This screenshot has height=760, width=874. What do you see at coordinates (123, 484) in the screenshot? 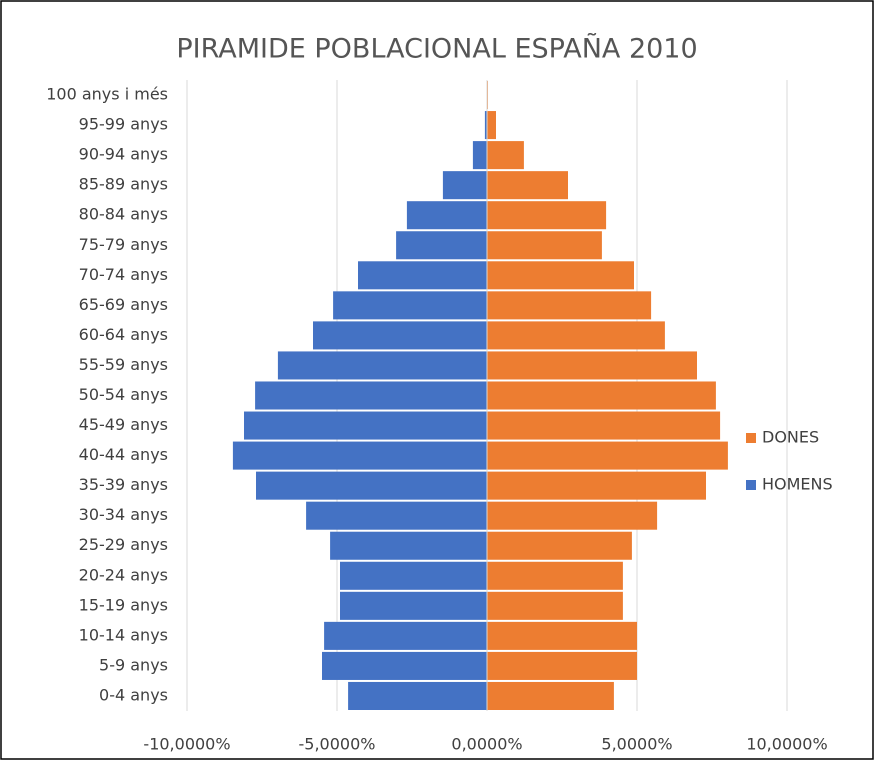
I see `y-tick-label: 35-39 anys` at bounding box center [123, 484].